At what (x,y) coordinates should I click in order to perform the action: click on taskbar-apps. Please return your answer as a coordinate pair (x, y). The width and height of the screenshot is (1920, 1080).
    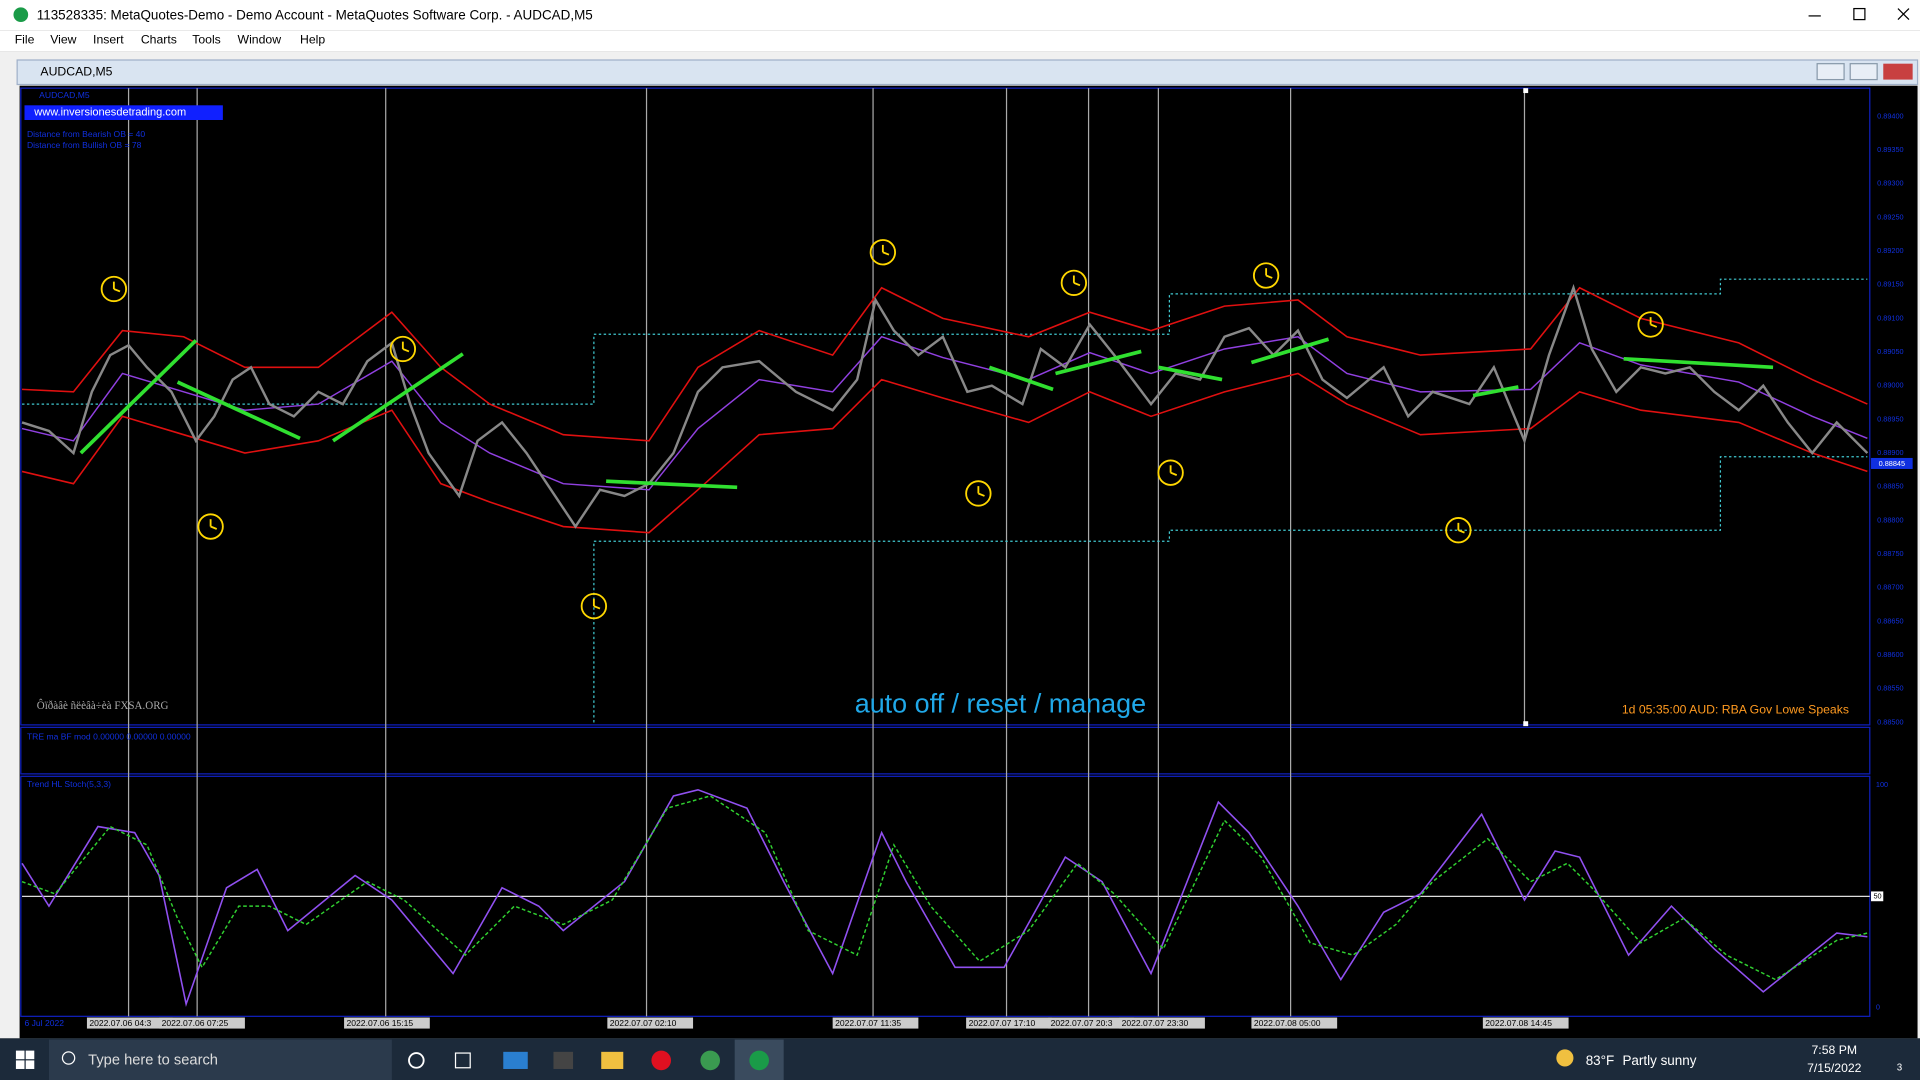
    Looking at the image, I should click on (596, 1059).